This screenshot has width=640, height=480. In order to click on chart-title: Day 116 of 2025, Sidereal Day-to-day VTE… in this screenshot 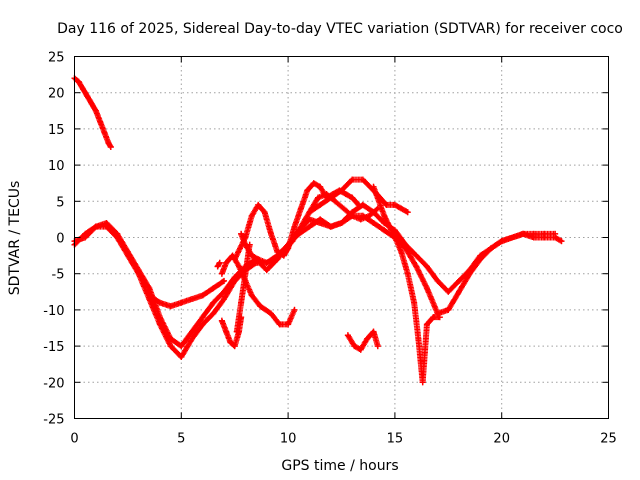, I will do `click(340, 29)`.